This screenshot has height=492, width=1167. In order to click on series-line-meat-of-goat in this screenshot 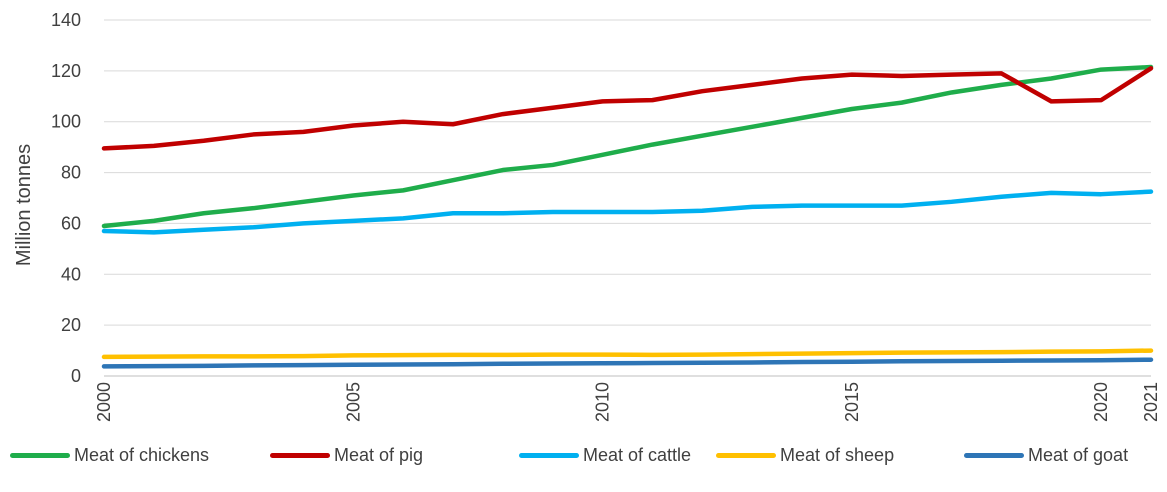, I will do `click(627, 363)`.